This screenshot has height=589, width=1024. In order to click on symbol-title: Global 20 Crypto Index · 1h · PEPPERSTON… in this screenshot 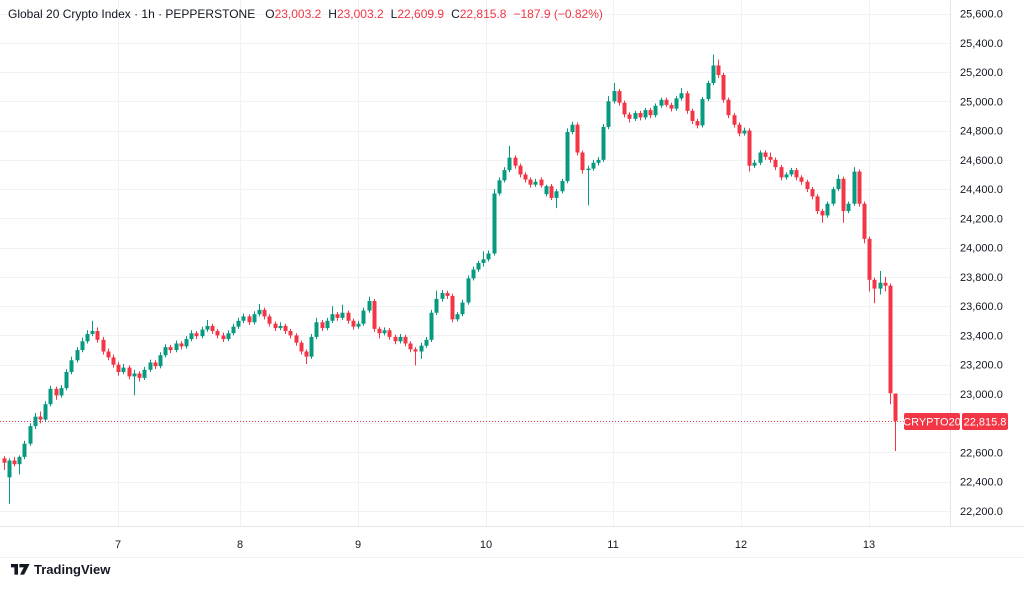, I will do `click(132, 14)`.